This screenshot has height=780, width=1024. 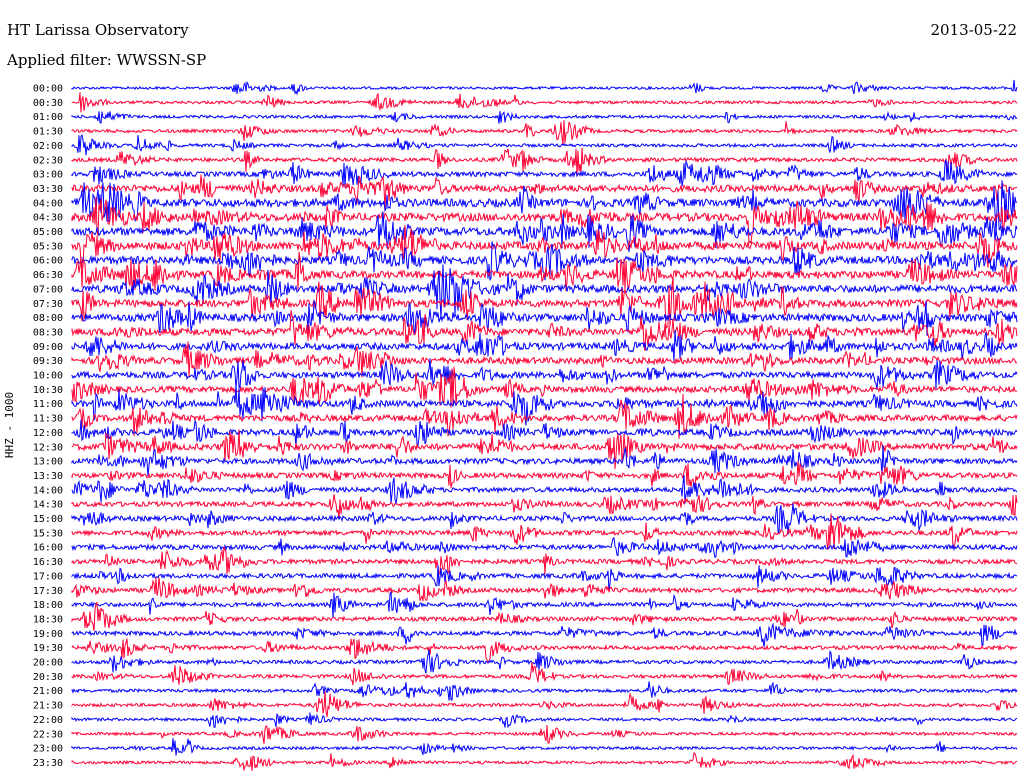 I want to click on trace-row-1930, so click(x=544, y=651).